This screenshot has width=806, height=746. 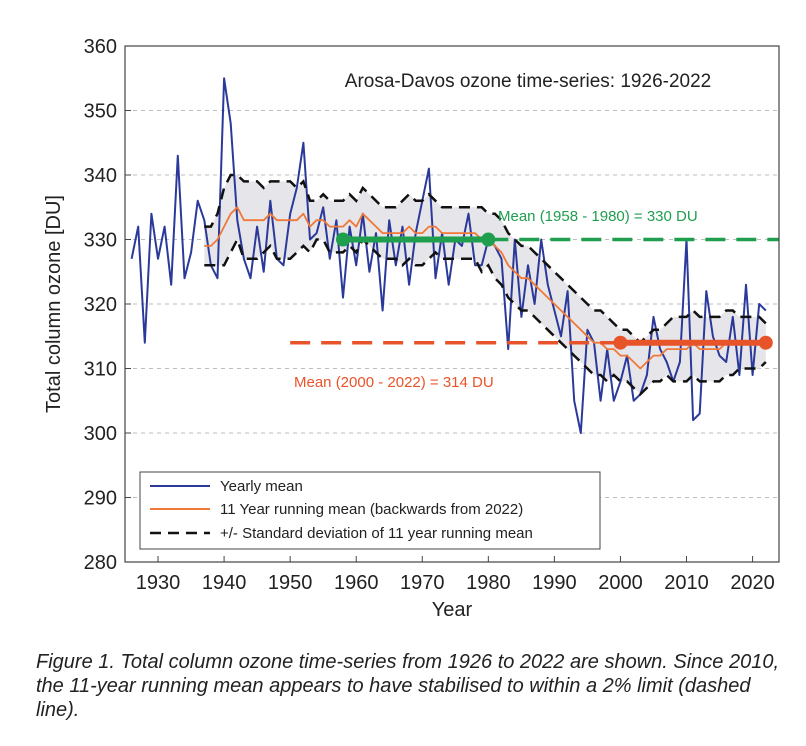 I want to click on y-tick-label-310: 310, so click(x=100, y=370).